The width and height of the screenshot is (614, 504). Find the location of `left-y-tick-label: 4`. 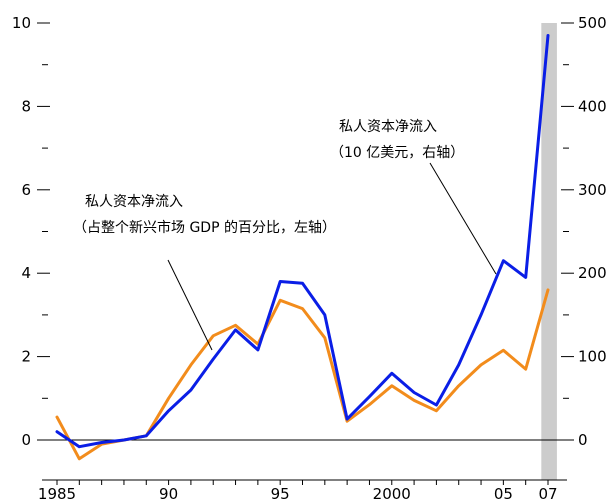

left-y-tick-label: 4 is located at coordinates (26, 273).